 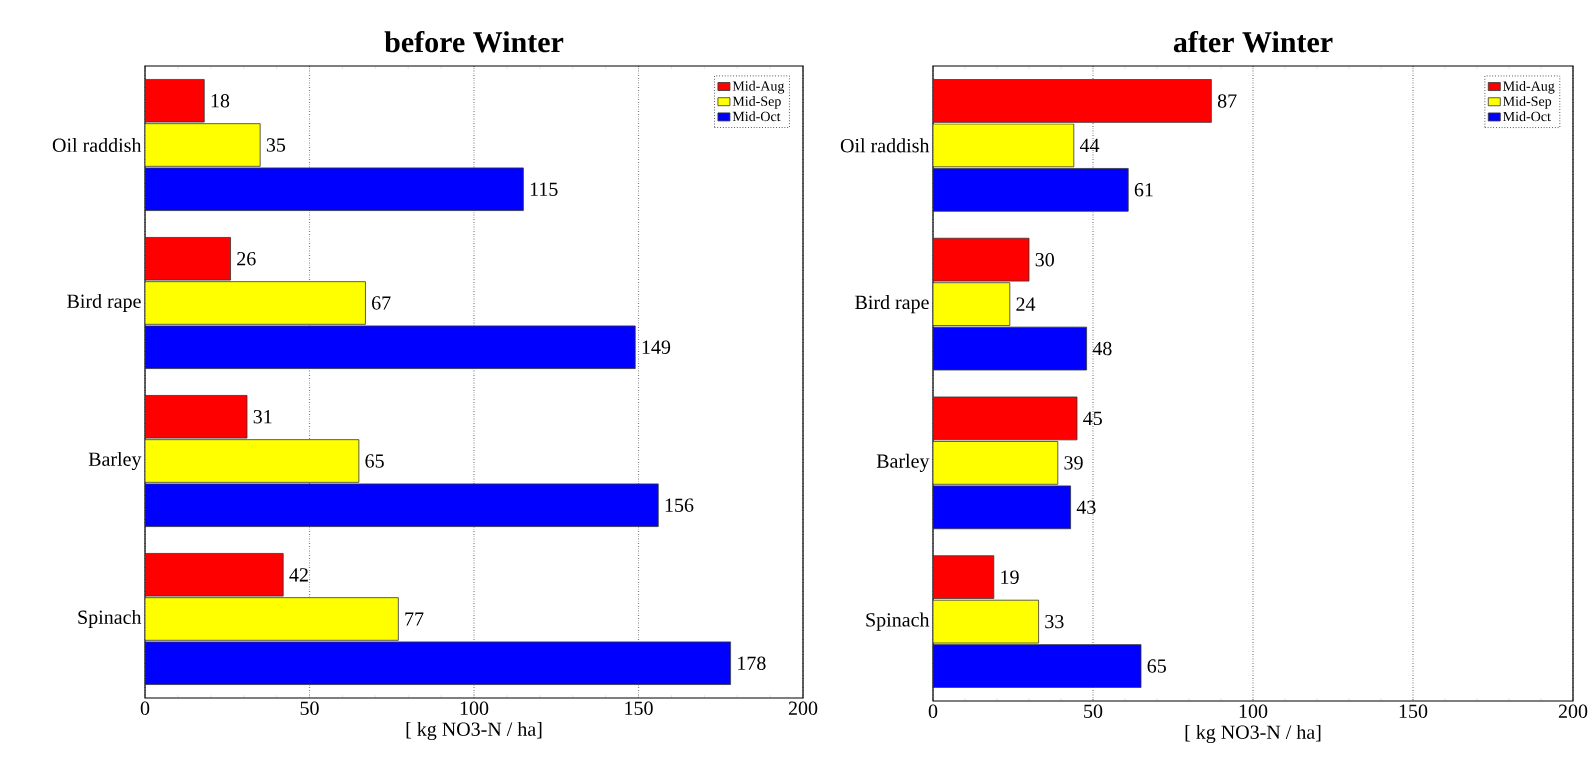 I want to click on data-label: 45, so click(x=1092, y=418).